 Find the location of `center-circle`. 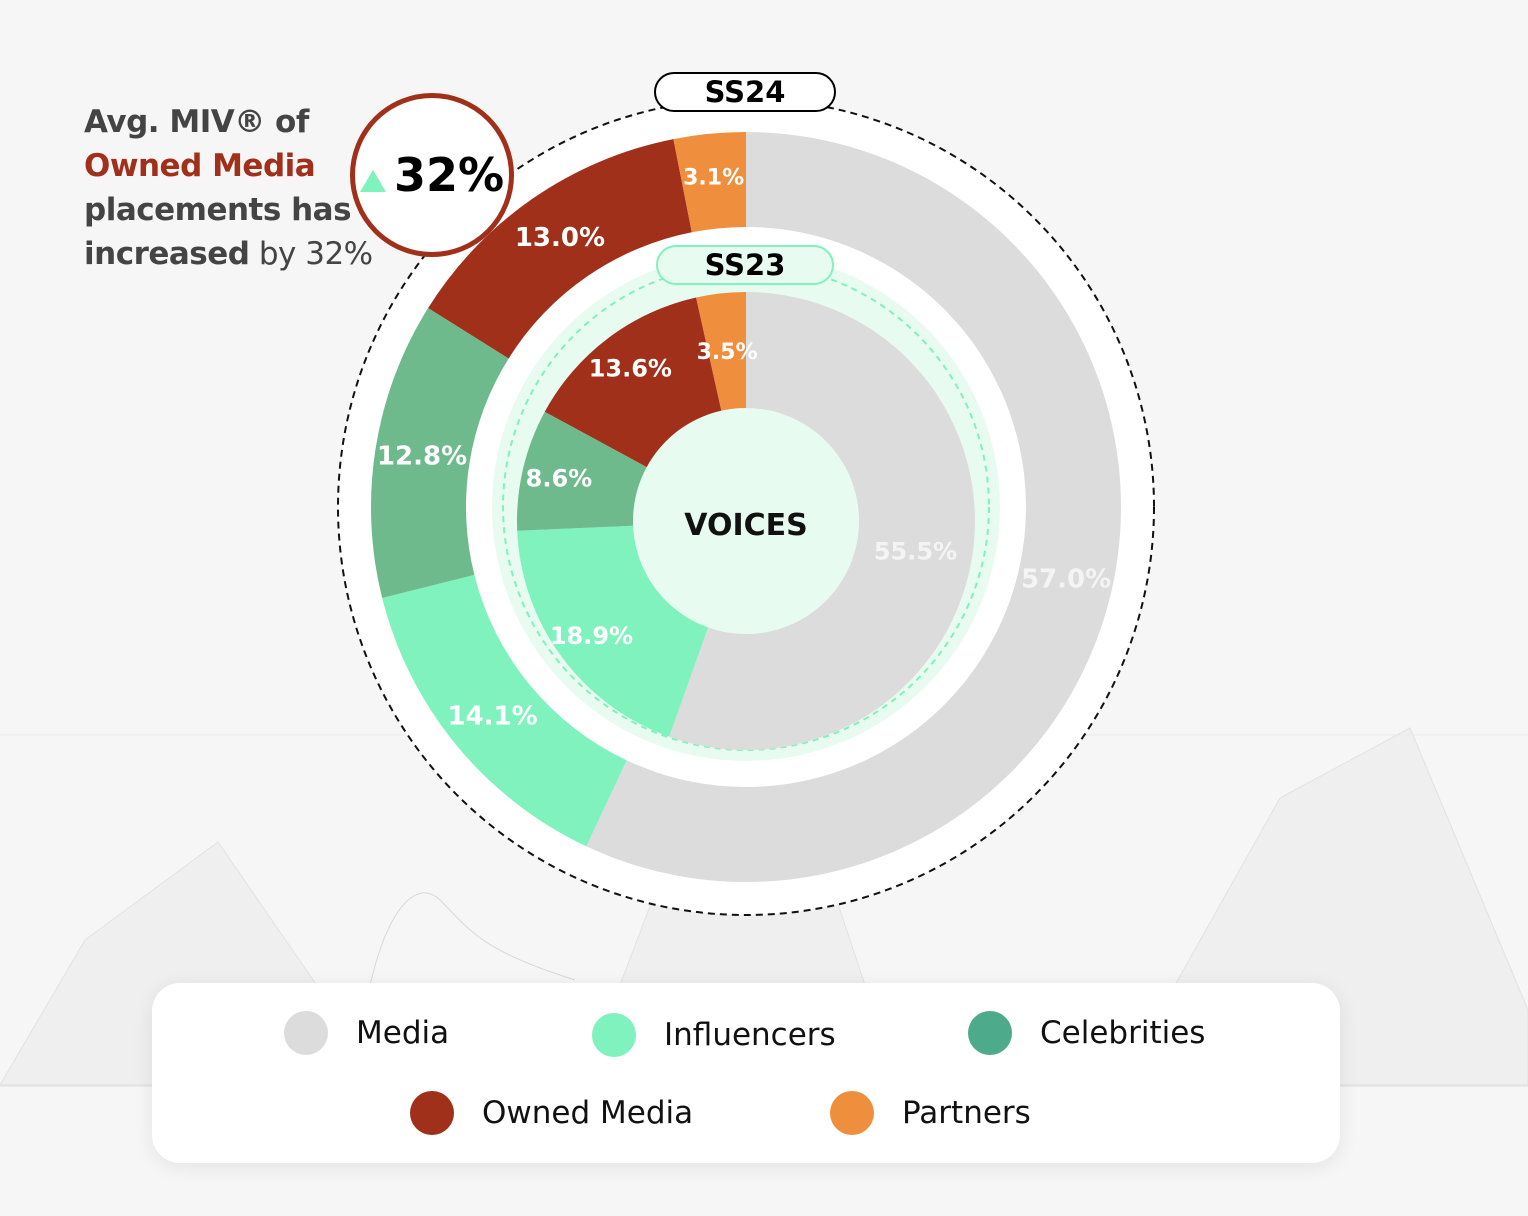

center-circle is located at coordinates (746, 521).